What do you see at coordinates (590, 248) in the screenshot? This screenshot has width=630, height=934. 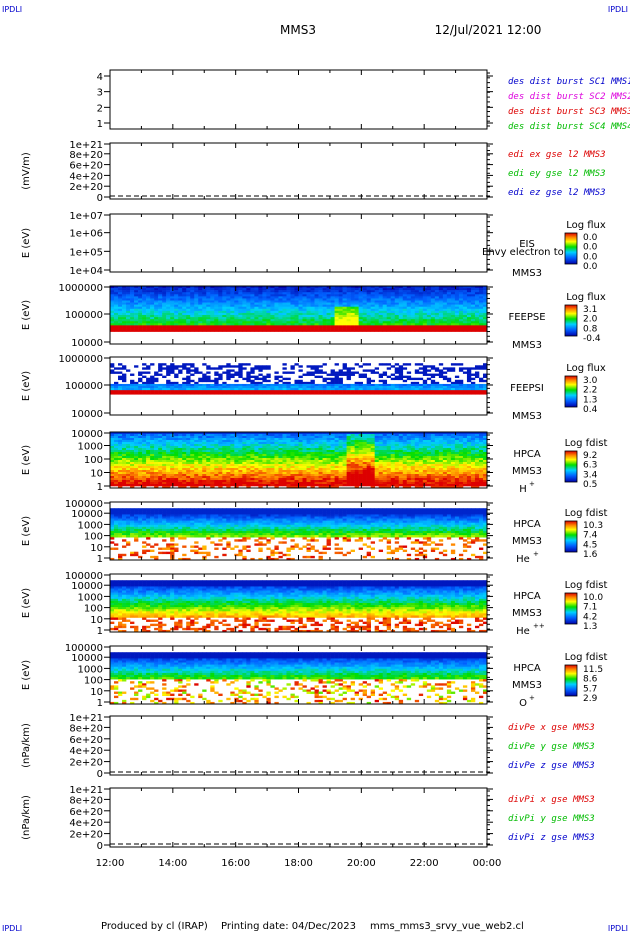 I see `colorbar-tick-label: 0.0` at bounding box center [590, 248].